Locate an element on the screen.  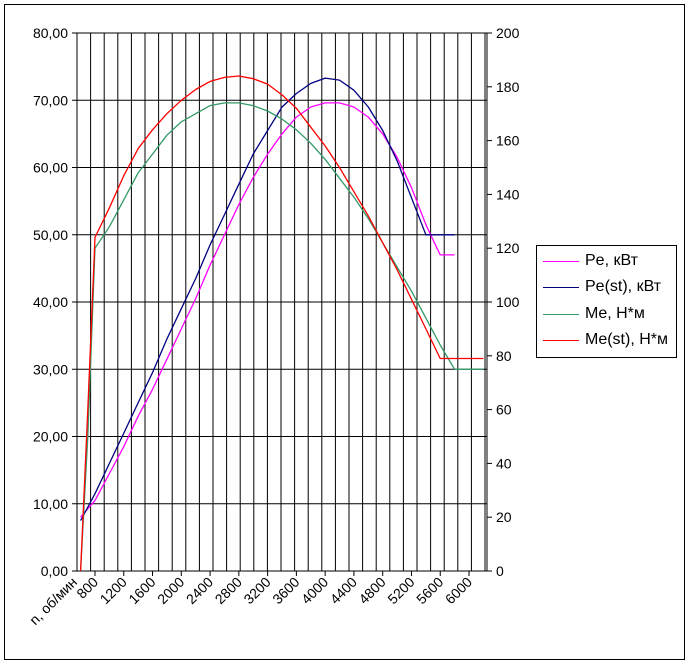
y-right-tick-label: 60 is located at coordinates (504, 410).